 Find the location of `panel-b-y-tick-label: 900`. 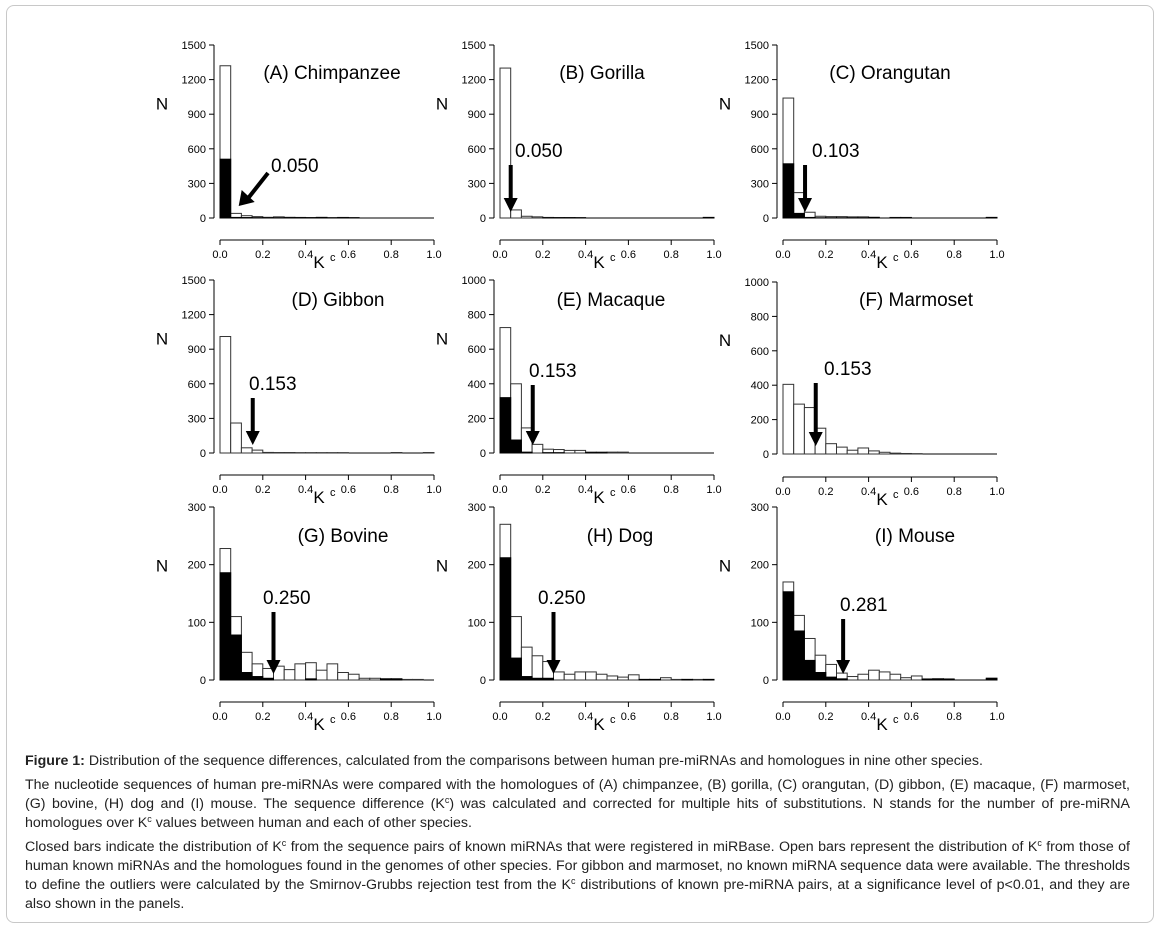

panel-b-y-tick-label: 900 is located at coordinates (477, 115).